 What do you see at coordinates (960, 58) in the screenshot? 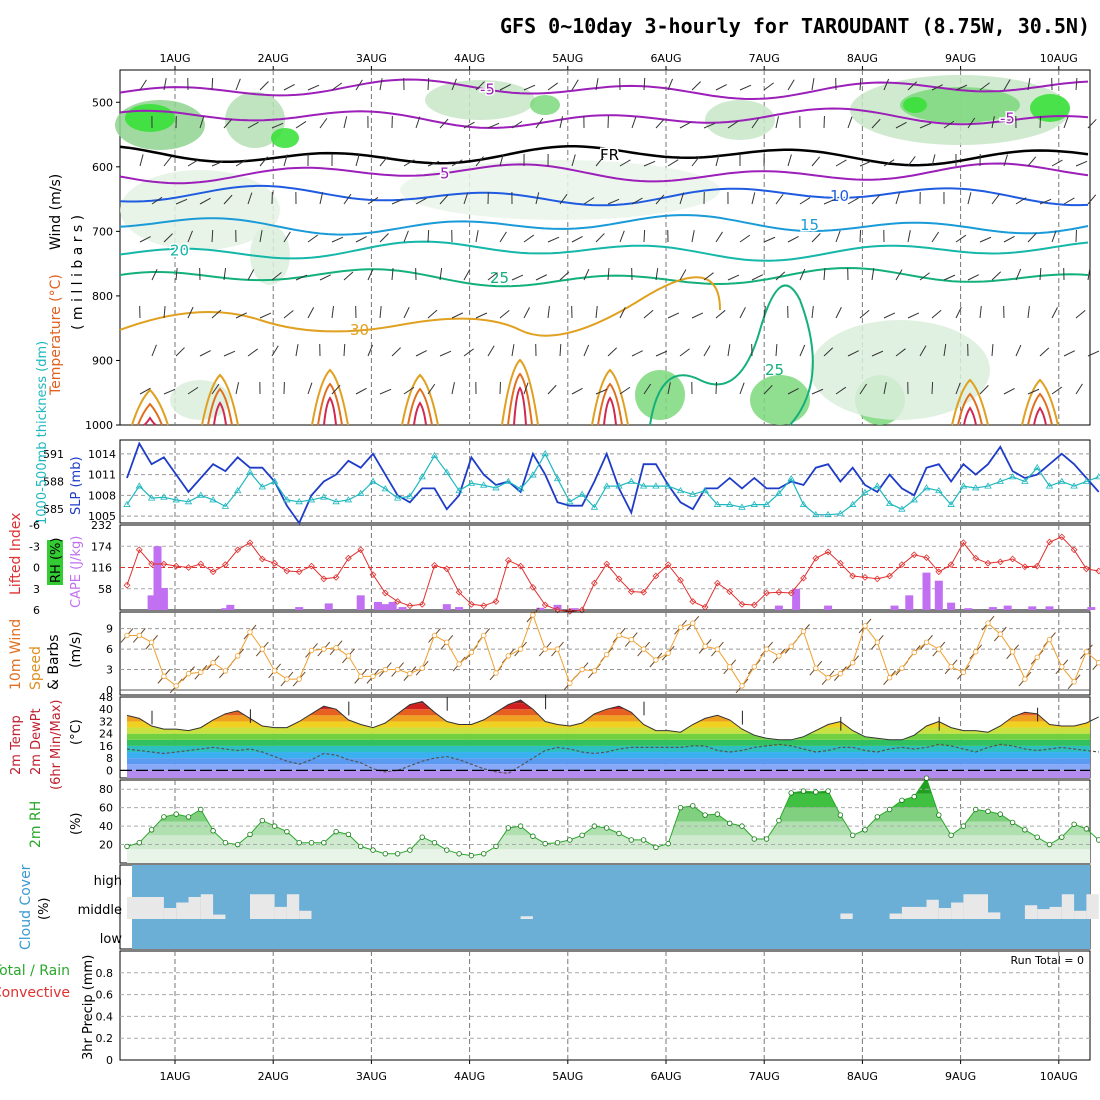
I see `date-label-top: 9AUG` at bounding box center [960, 58].